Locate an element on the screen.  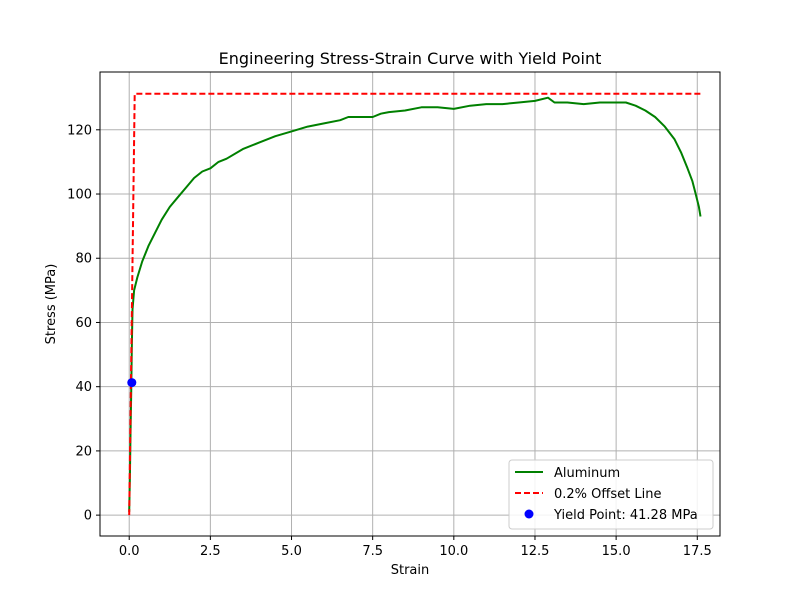
y-tick-label: 40 is located at coordinates (83, 387).